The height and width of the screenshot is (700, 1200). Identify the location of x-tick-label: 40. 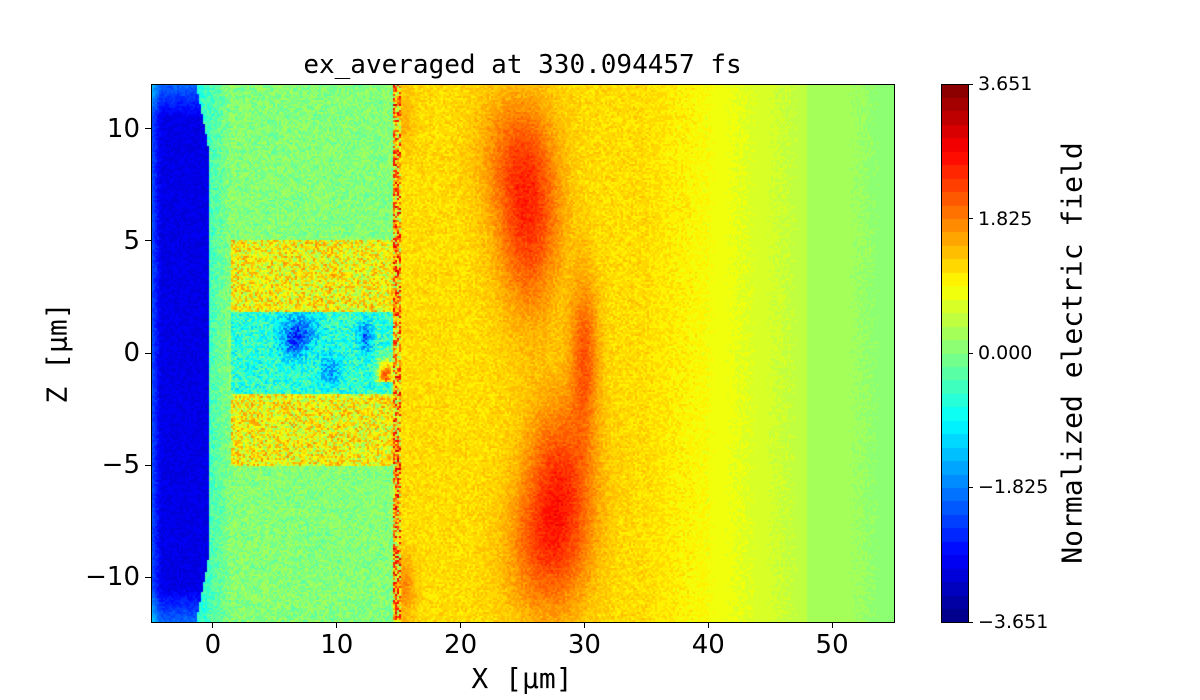
(708, 645).